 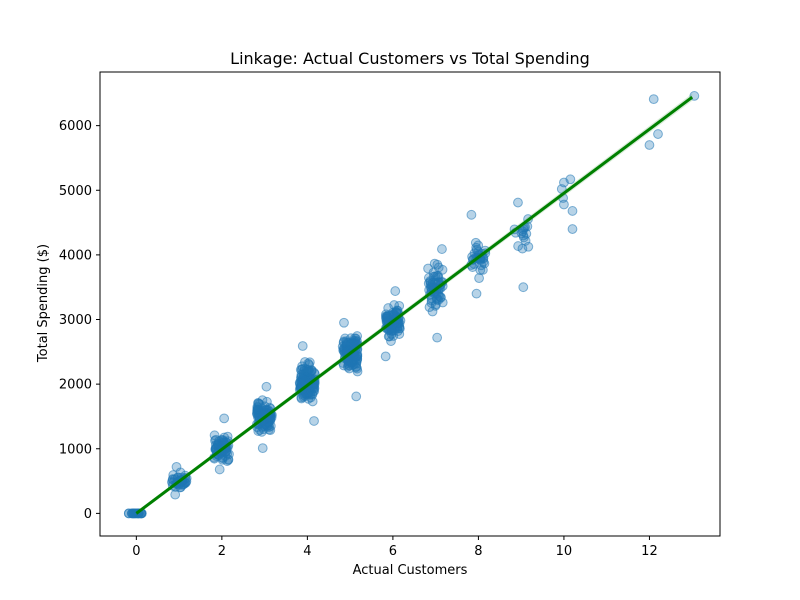 What do you see at coordinates (75, 320) in the screenshot?
I see `y-tick-label: 3000` at bounding box center [75, 320].